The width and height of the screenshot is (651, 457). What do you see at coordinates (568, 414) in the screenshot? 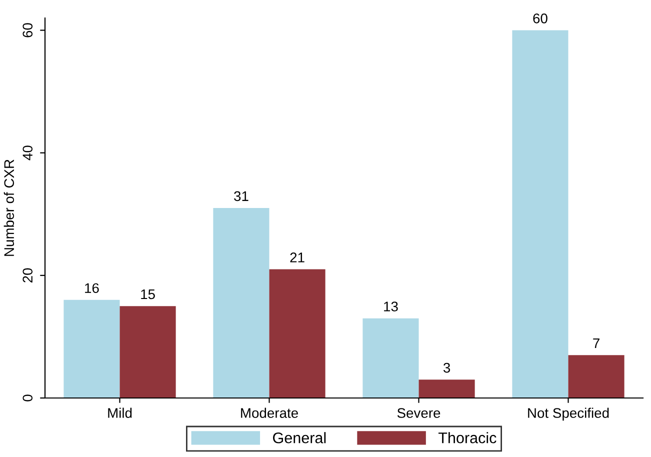
I see `x-tick-label: Not Specified` at bounding box center [568, 414].